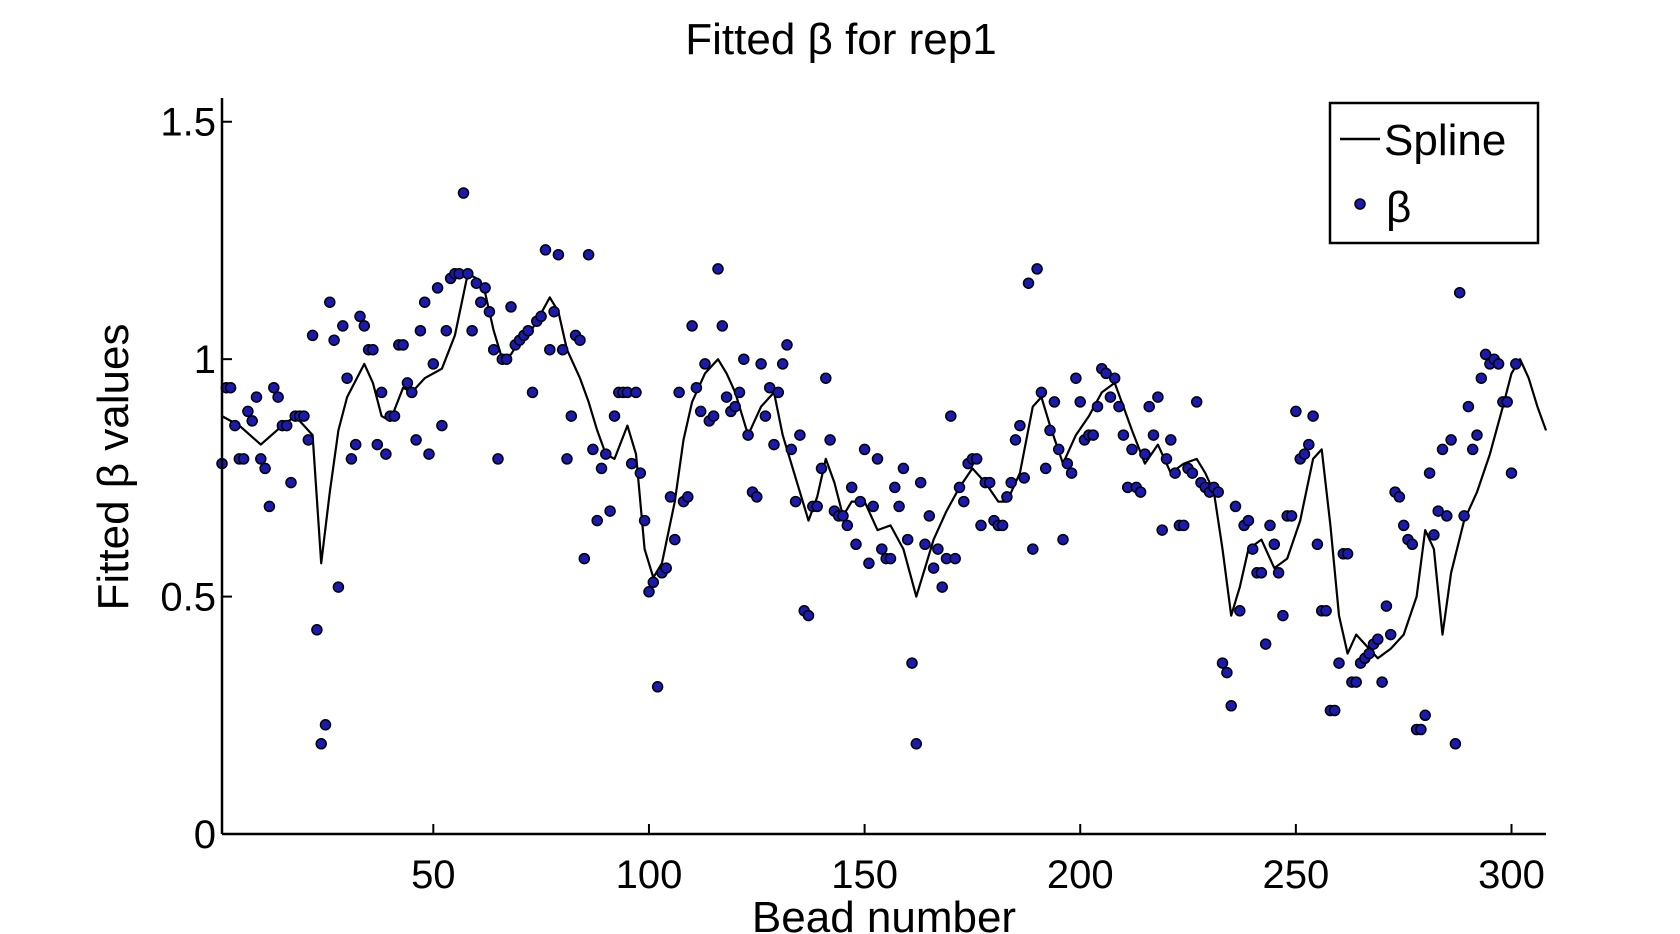  I want to click on x-tick-label: 50, so click(433, 875).